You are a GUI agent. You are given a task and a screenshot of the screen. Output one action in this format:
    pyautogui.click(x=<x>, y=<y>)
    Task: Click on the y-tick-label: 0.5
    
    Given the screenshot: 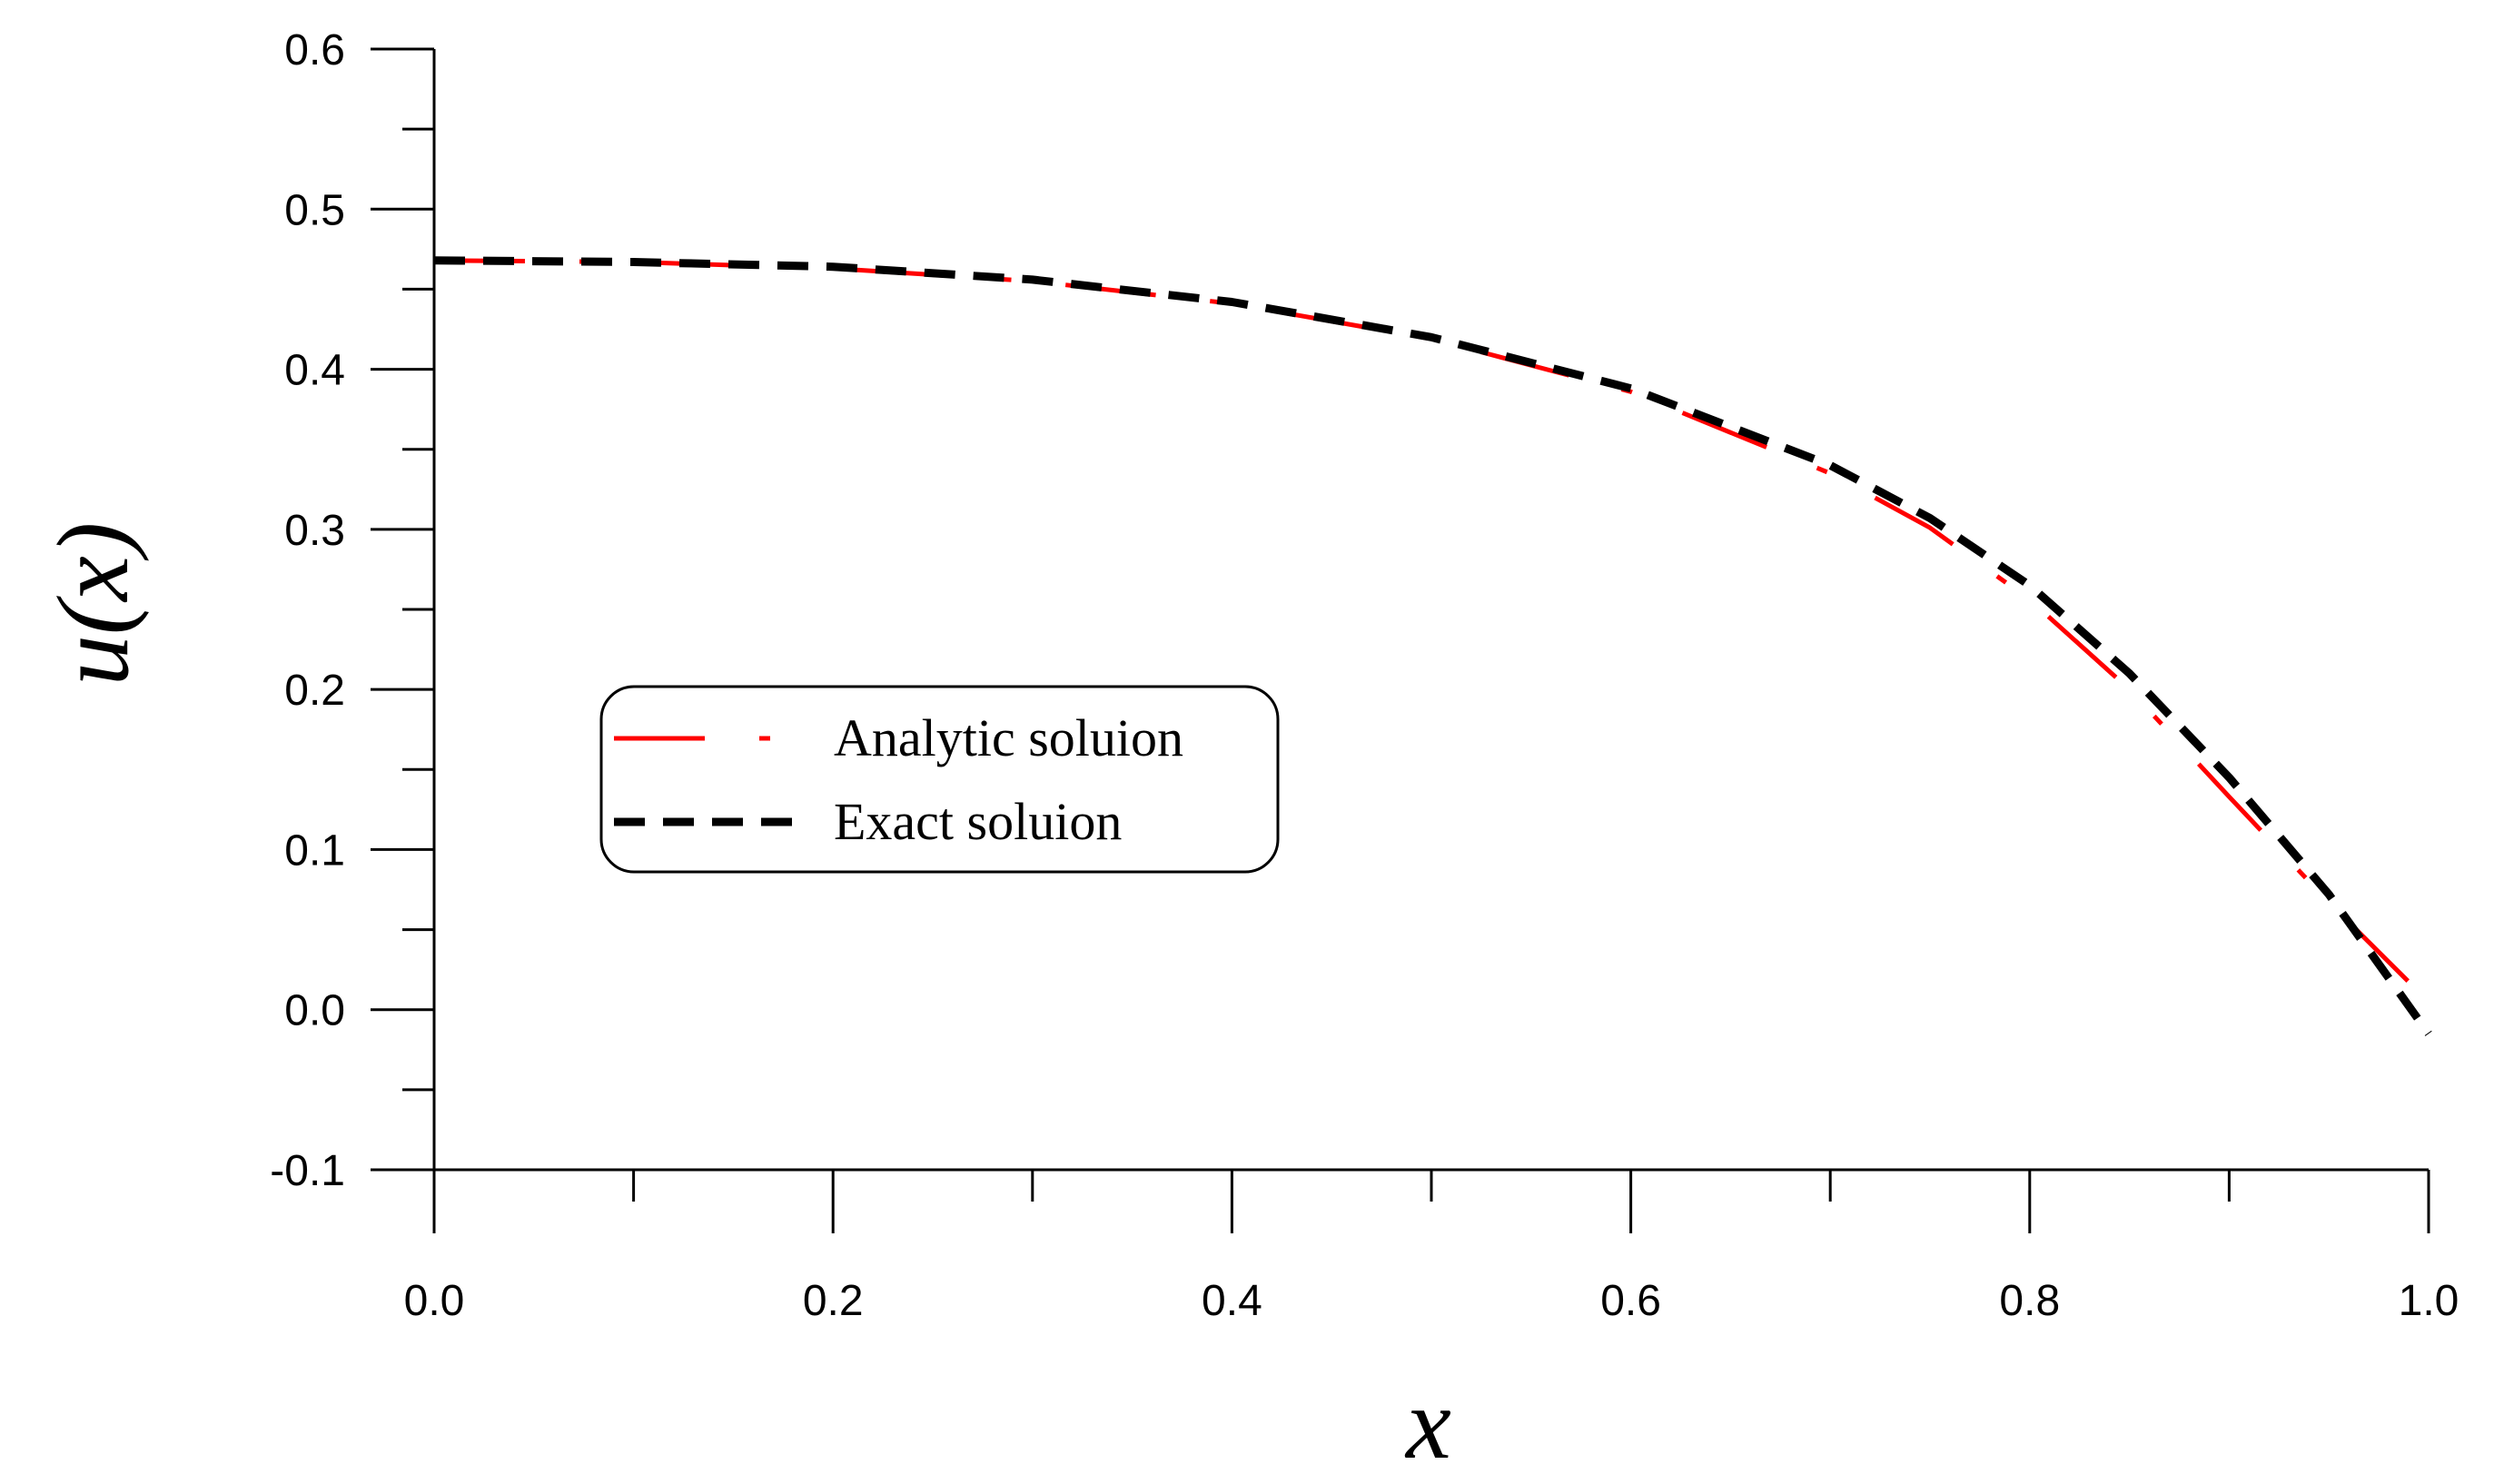 What is the action you would take?
    pyautogui.click(x=314, y=210)
    